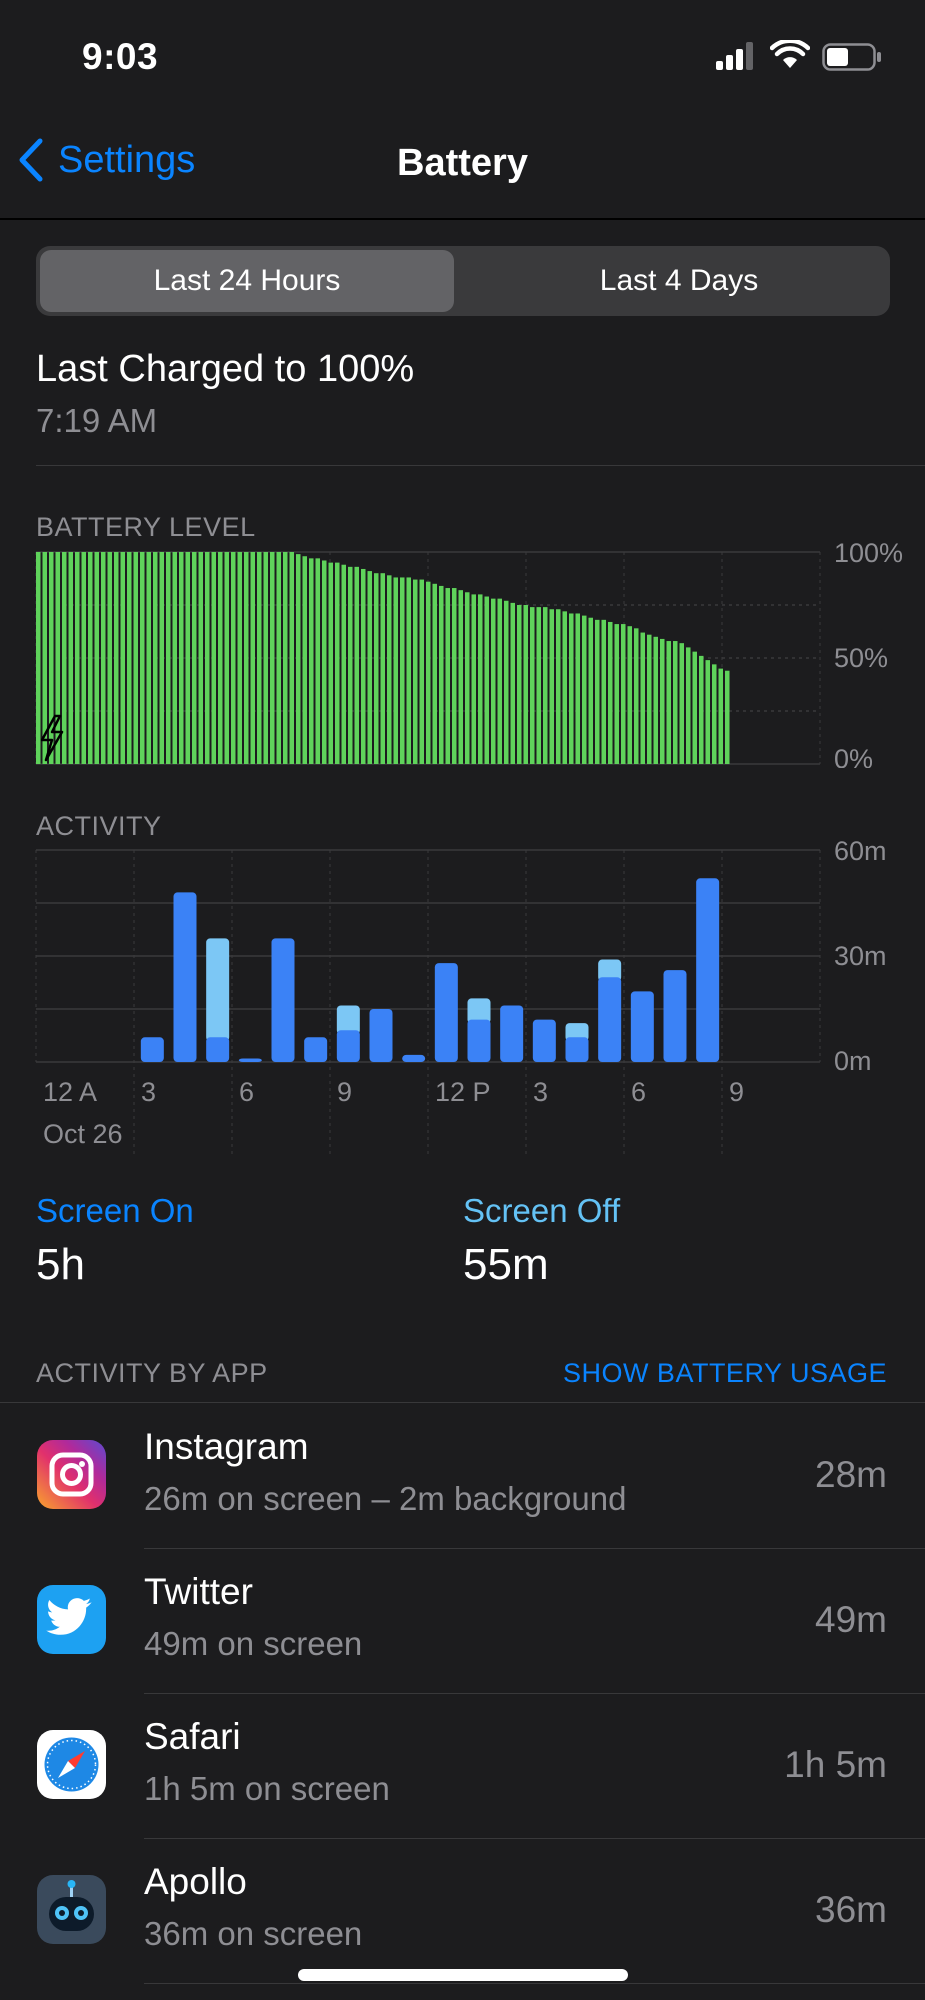 The width and height of the screenshot is (925, 2000). What do you see at coordinates (638, 1092) in the screenshot?
I see `activity-x-label: 6` at bounding box center [638, 1092].